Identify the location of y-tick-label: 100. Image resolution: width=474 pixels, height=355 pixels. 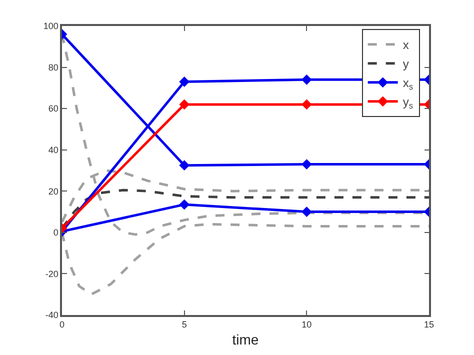
(50, 26).